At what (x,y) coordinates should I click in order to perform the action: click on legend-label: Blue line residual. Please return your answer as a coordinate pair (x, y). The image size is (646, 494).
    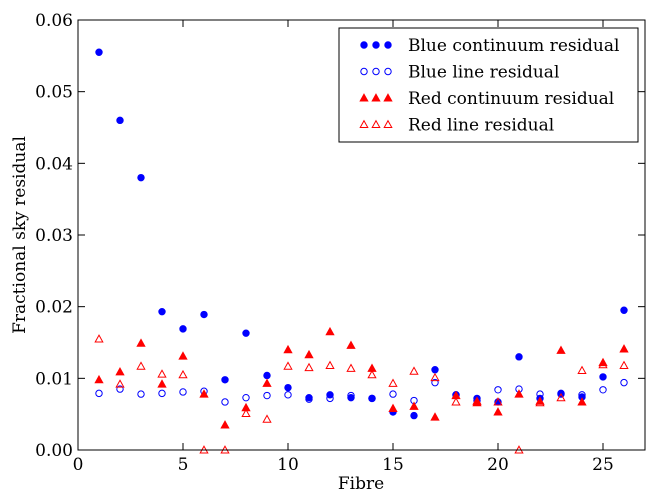
    Looking at the image, I should click on (483, 73).